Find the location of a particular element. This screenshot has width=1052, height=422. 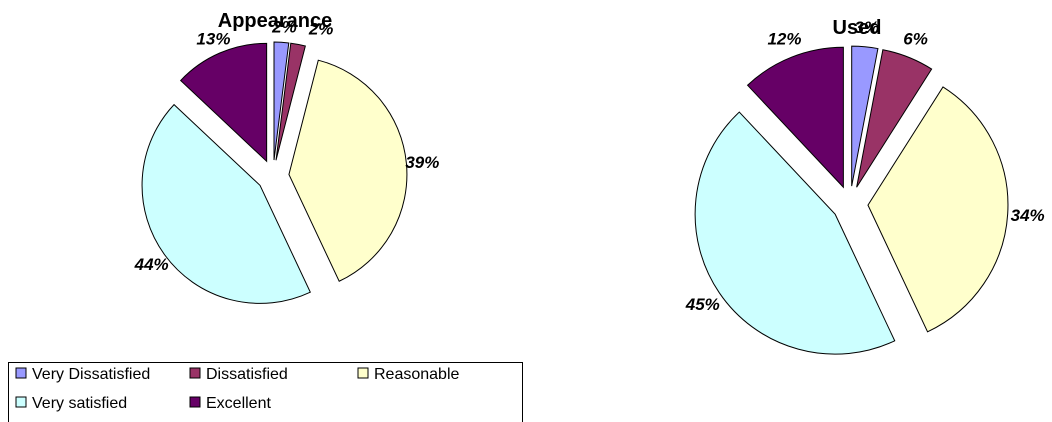

legend-label: Excellent is located at coordinates (238, 403).